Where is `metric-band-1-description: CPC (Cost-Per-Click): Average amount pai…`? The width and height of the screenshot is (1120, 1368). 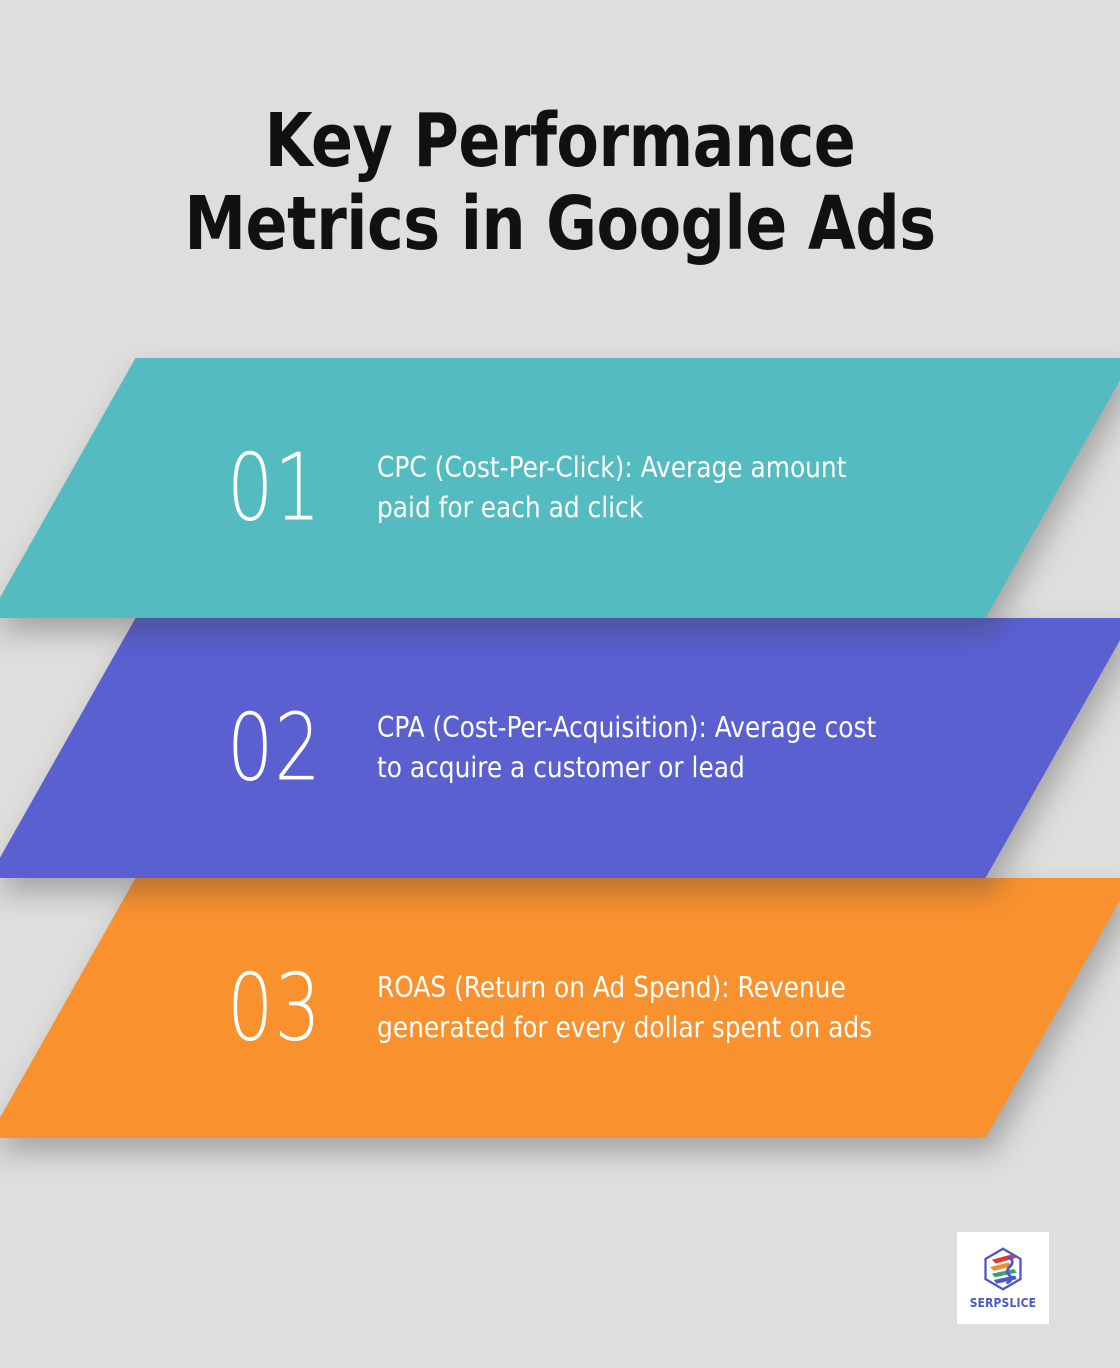 metric-band-1-description: CPC (Cost-Per-Click): Average amount pai… is located at coordinates (612, 487).